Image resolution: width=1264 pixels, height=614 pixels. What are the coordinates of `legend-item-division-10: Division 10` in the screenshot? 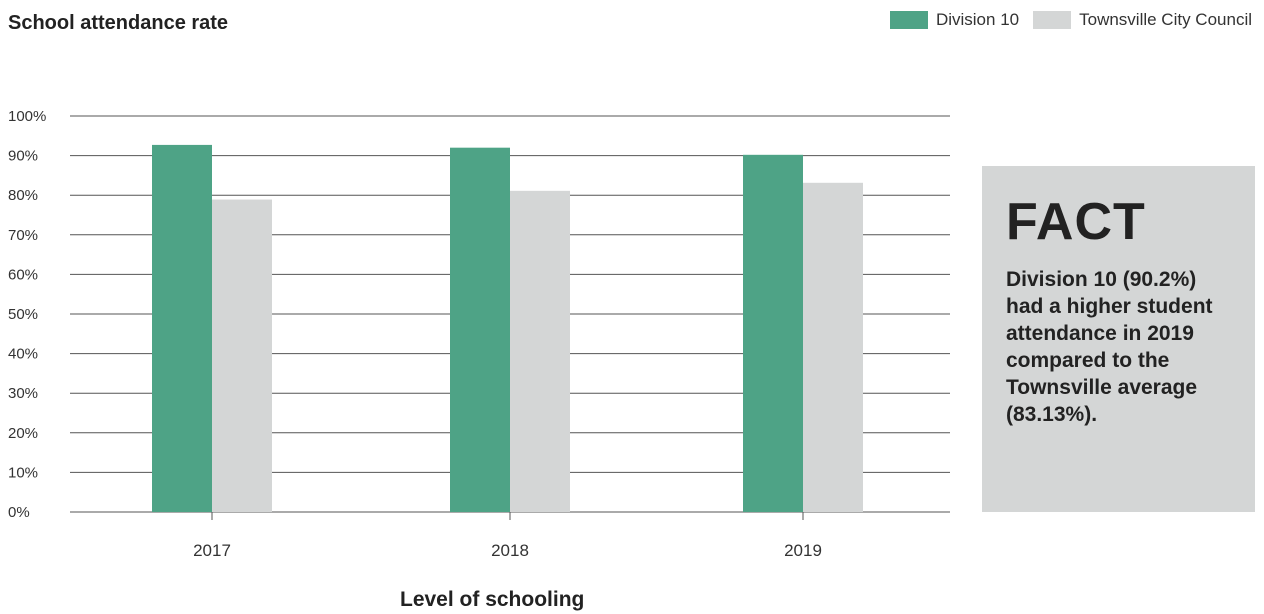 It's located at (954, 20).